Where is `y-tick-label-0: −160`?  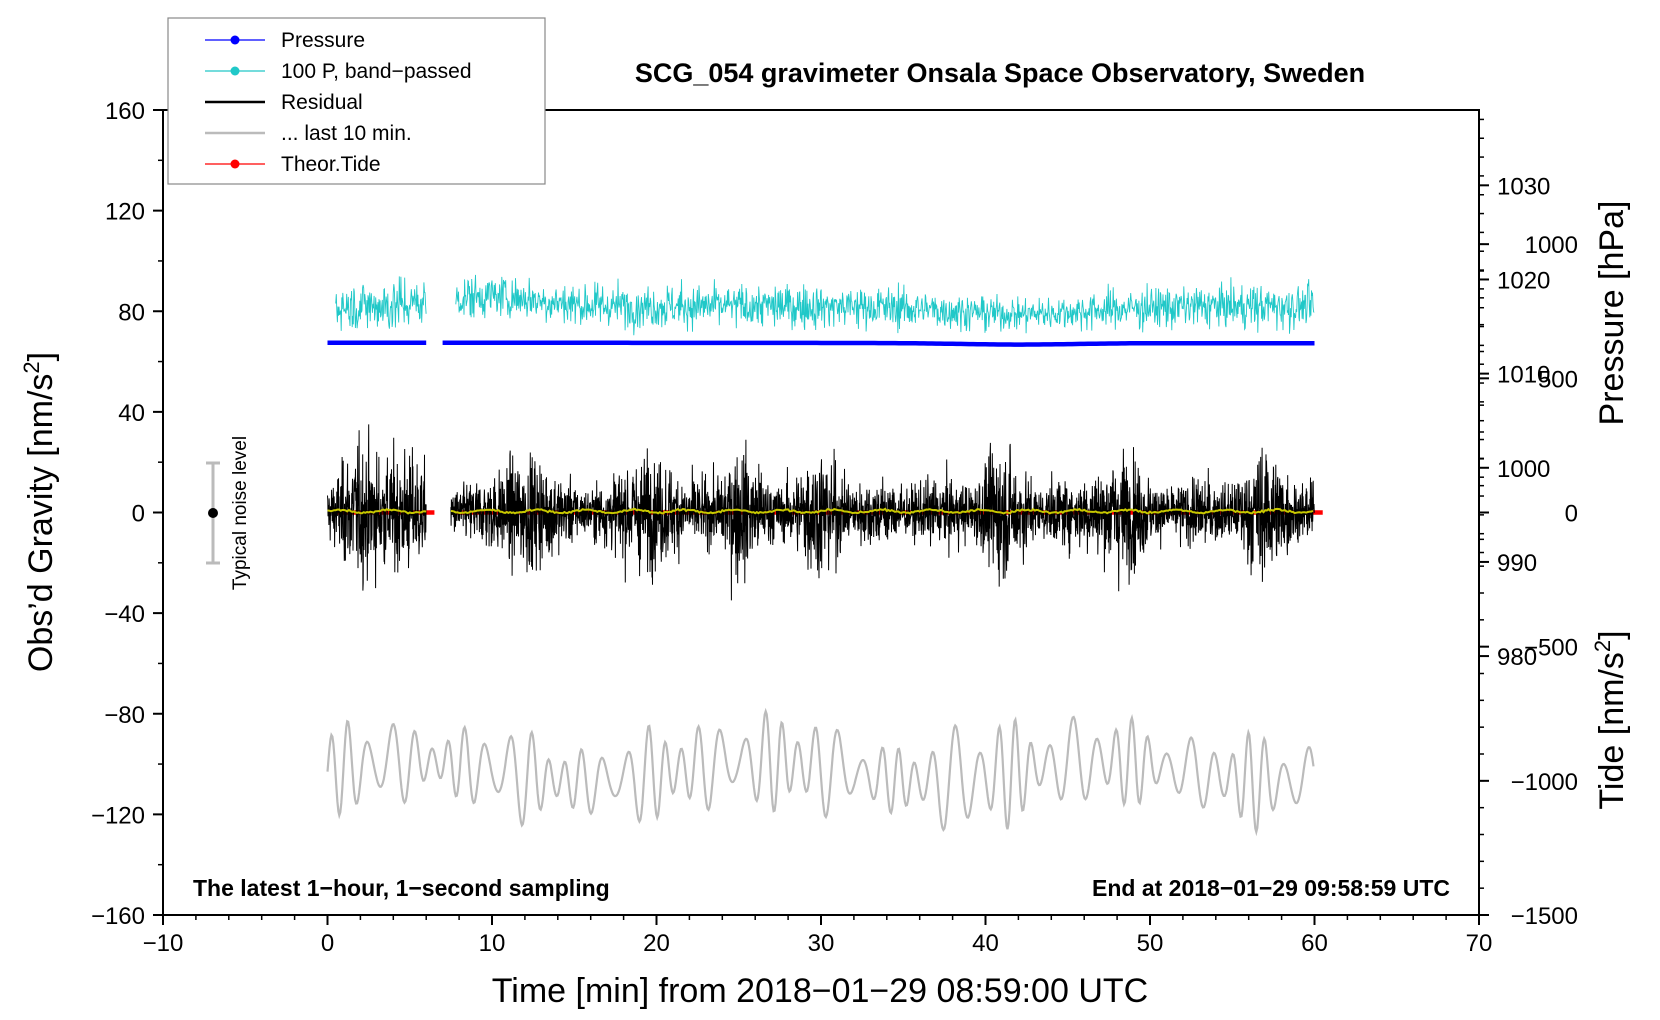 y-tick-label-0: −160 is located at coordinates (118, 916).